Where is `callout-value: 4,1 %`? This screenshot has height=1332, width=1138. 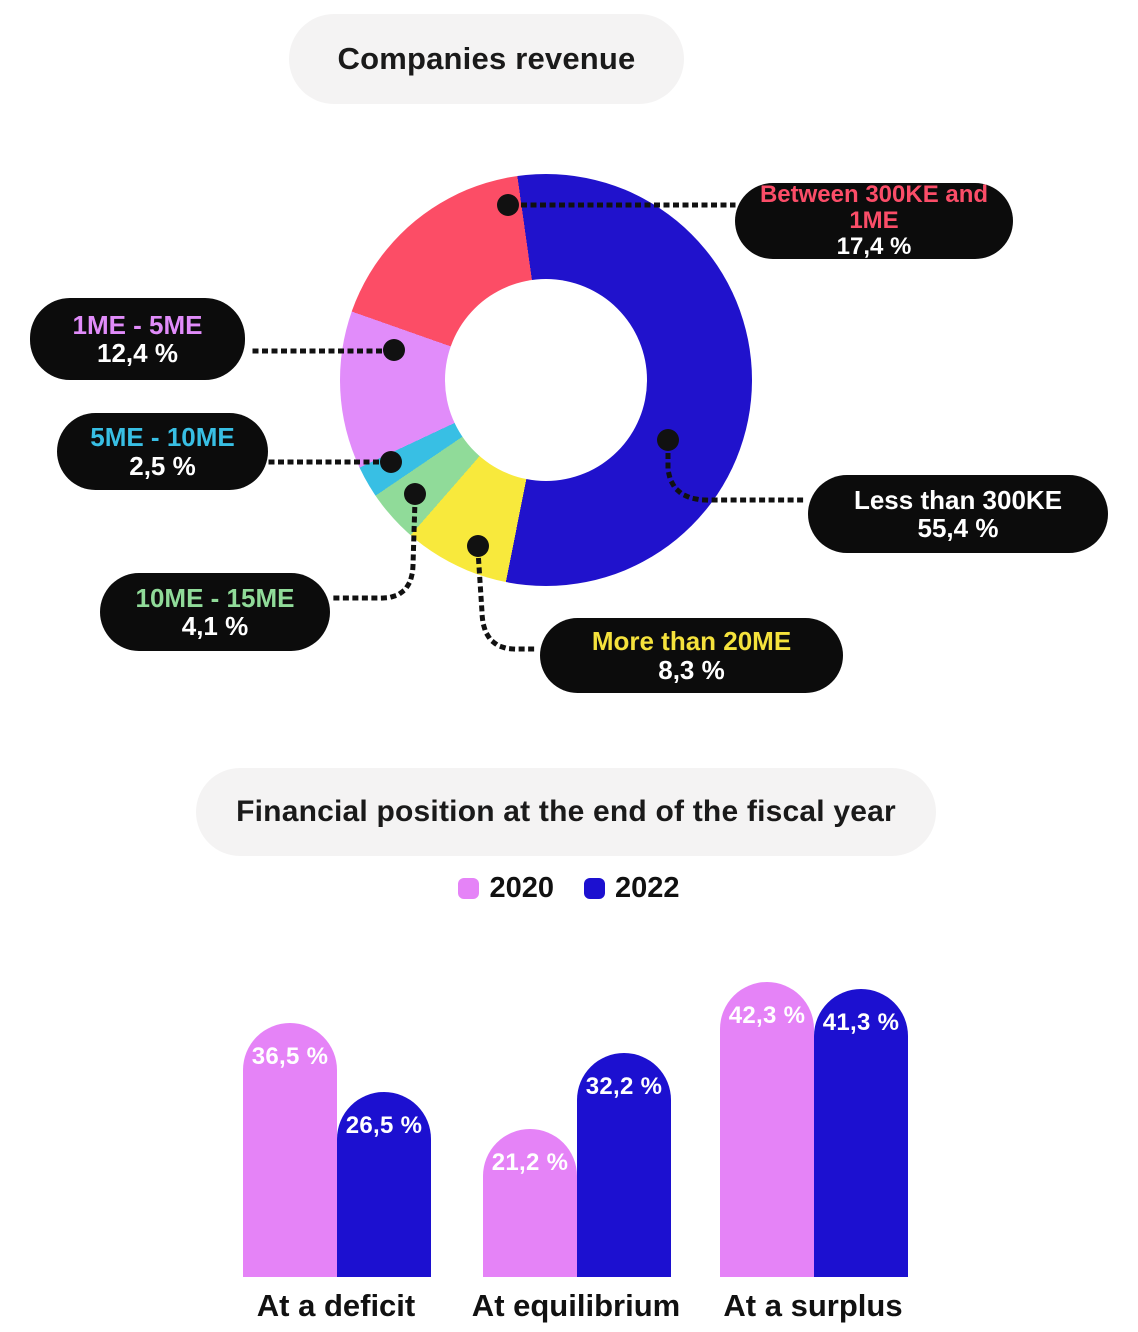
callout-value: 4,1 % is located at coordinates (215, 626).